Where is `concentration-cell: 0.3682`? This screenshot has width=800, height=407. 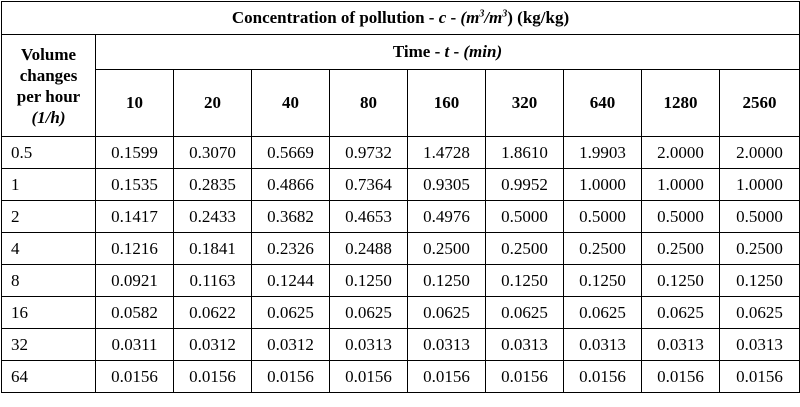
concentration-cell: 0.3682 is located at coordinates (290, 216).